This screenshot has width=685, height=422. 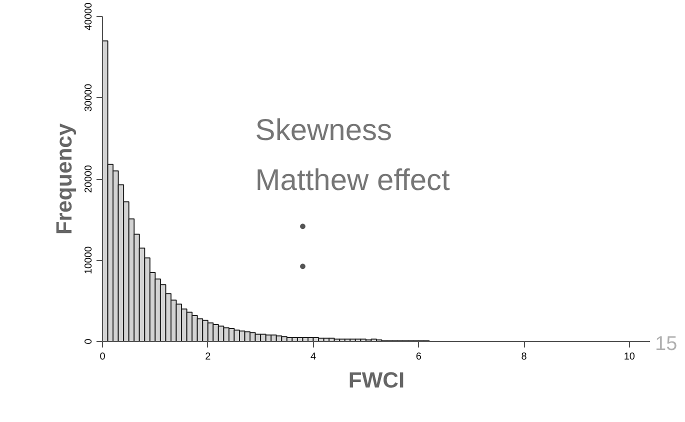 I want to click on text: 15, so click(x=666, y=344).